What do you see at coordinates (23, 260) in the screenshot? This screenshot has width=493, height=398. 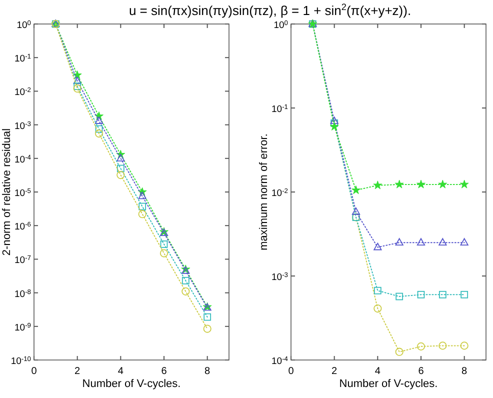 I see `y-tick-label: 10$^{-7}$` at bounding box center [23, 260].